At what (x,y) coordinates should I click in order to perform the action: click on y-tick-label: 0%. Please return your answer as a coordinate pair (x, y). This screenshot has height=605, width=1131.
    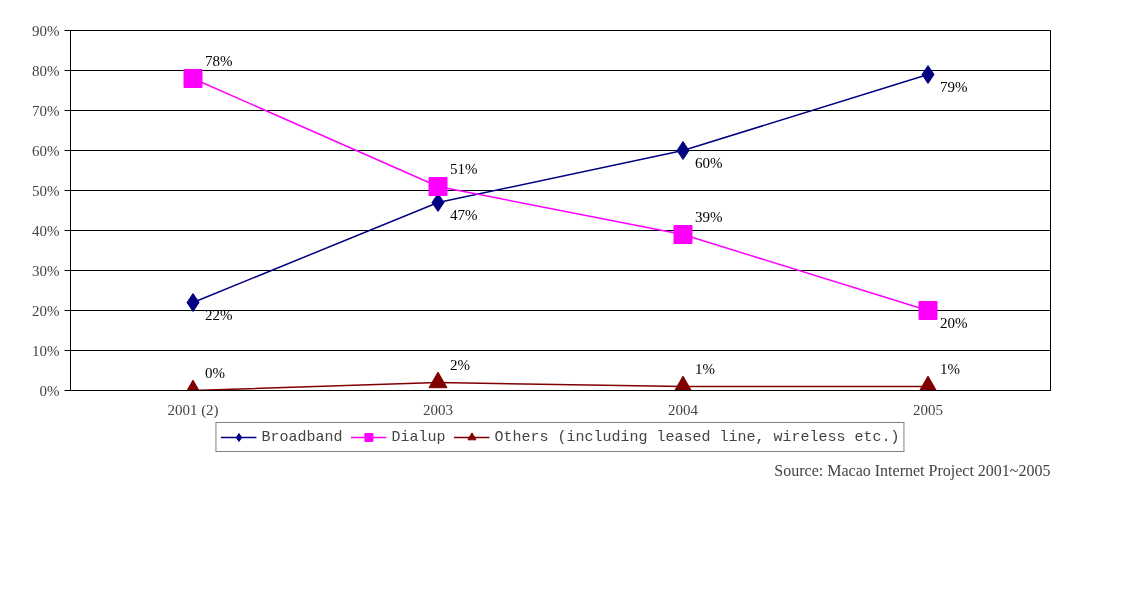
    Looking at the image, I should click on (49, 390).